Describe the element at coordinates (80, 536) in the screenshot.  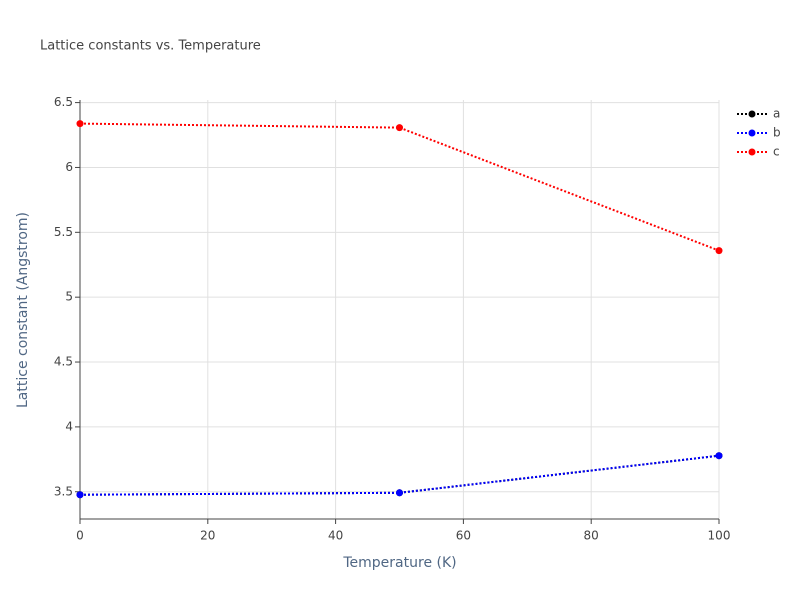
I see `x-tick-label: 0` at that location.